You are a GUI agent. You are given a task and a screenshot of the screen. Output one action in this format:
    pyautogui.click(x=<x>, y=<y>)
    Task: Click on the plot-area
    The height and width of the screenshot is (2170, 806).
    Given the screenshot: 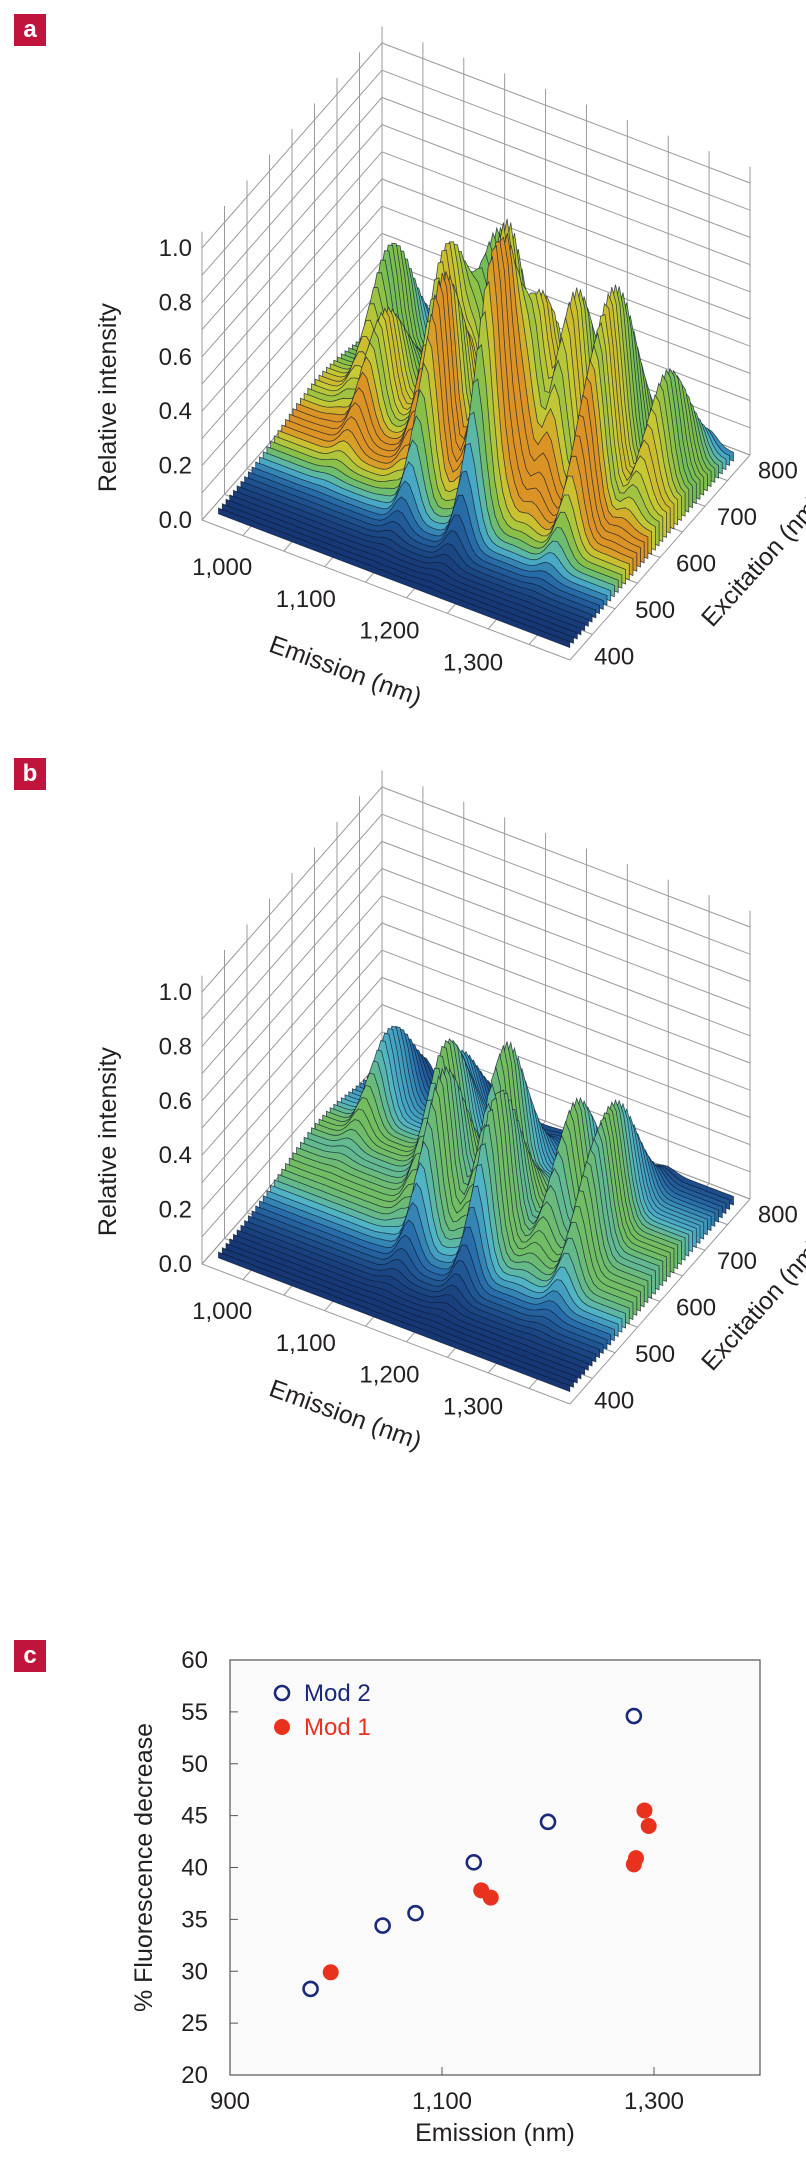 What is the action you would take?
    pyautogui.click(x=495, y=1867)
    